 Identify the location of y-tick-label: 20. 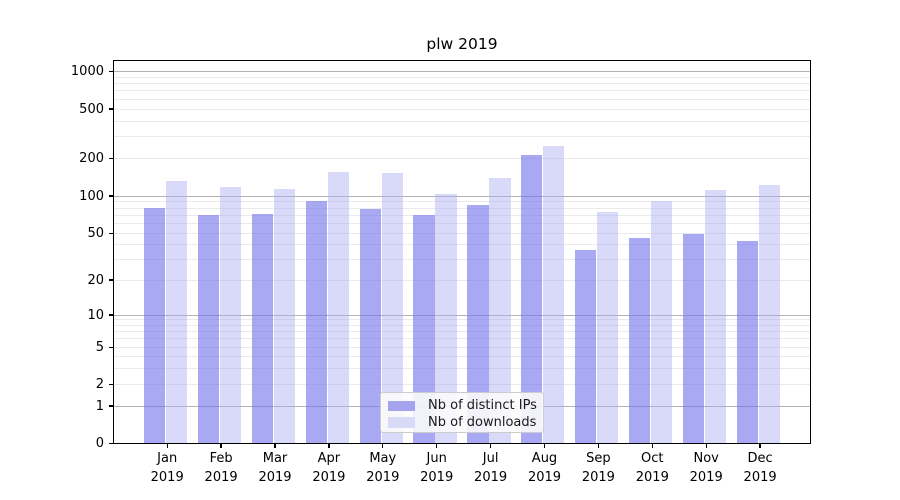
(95, 280).